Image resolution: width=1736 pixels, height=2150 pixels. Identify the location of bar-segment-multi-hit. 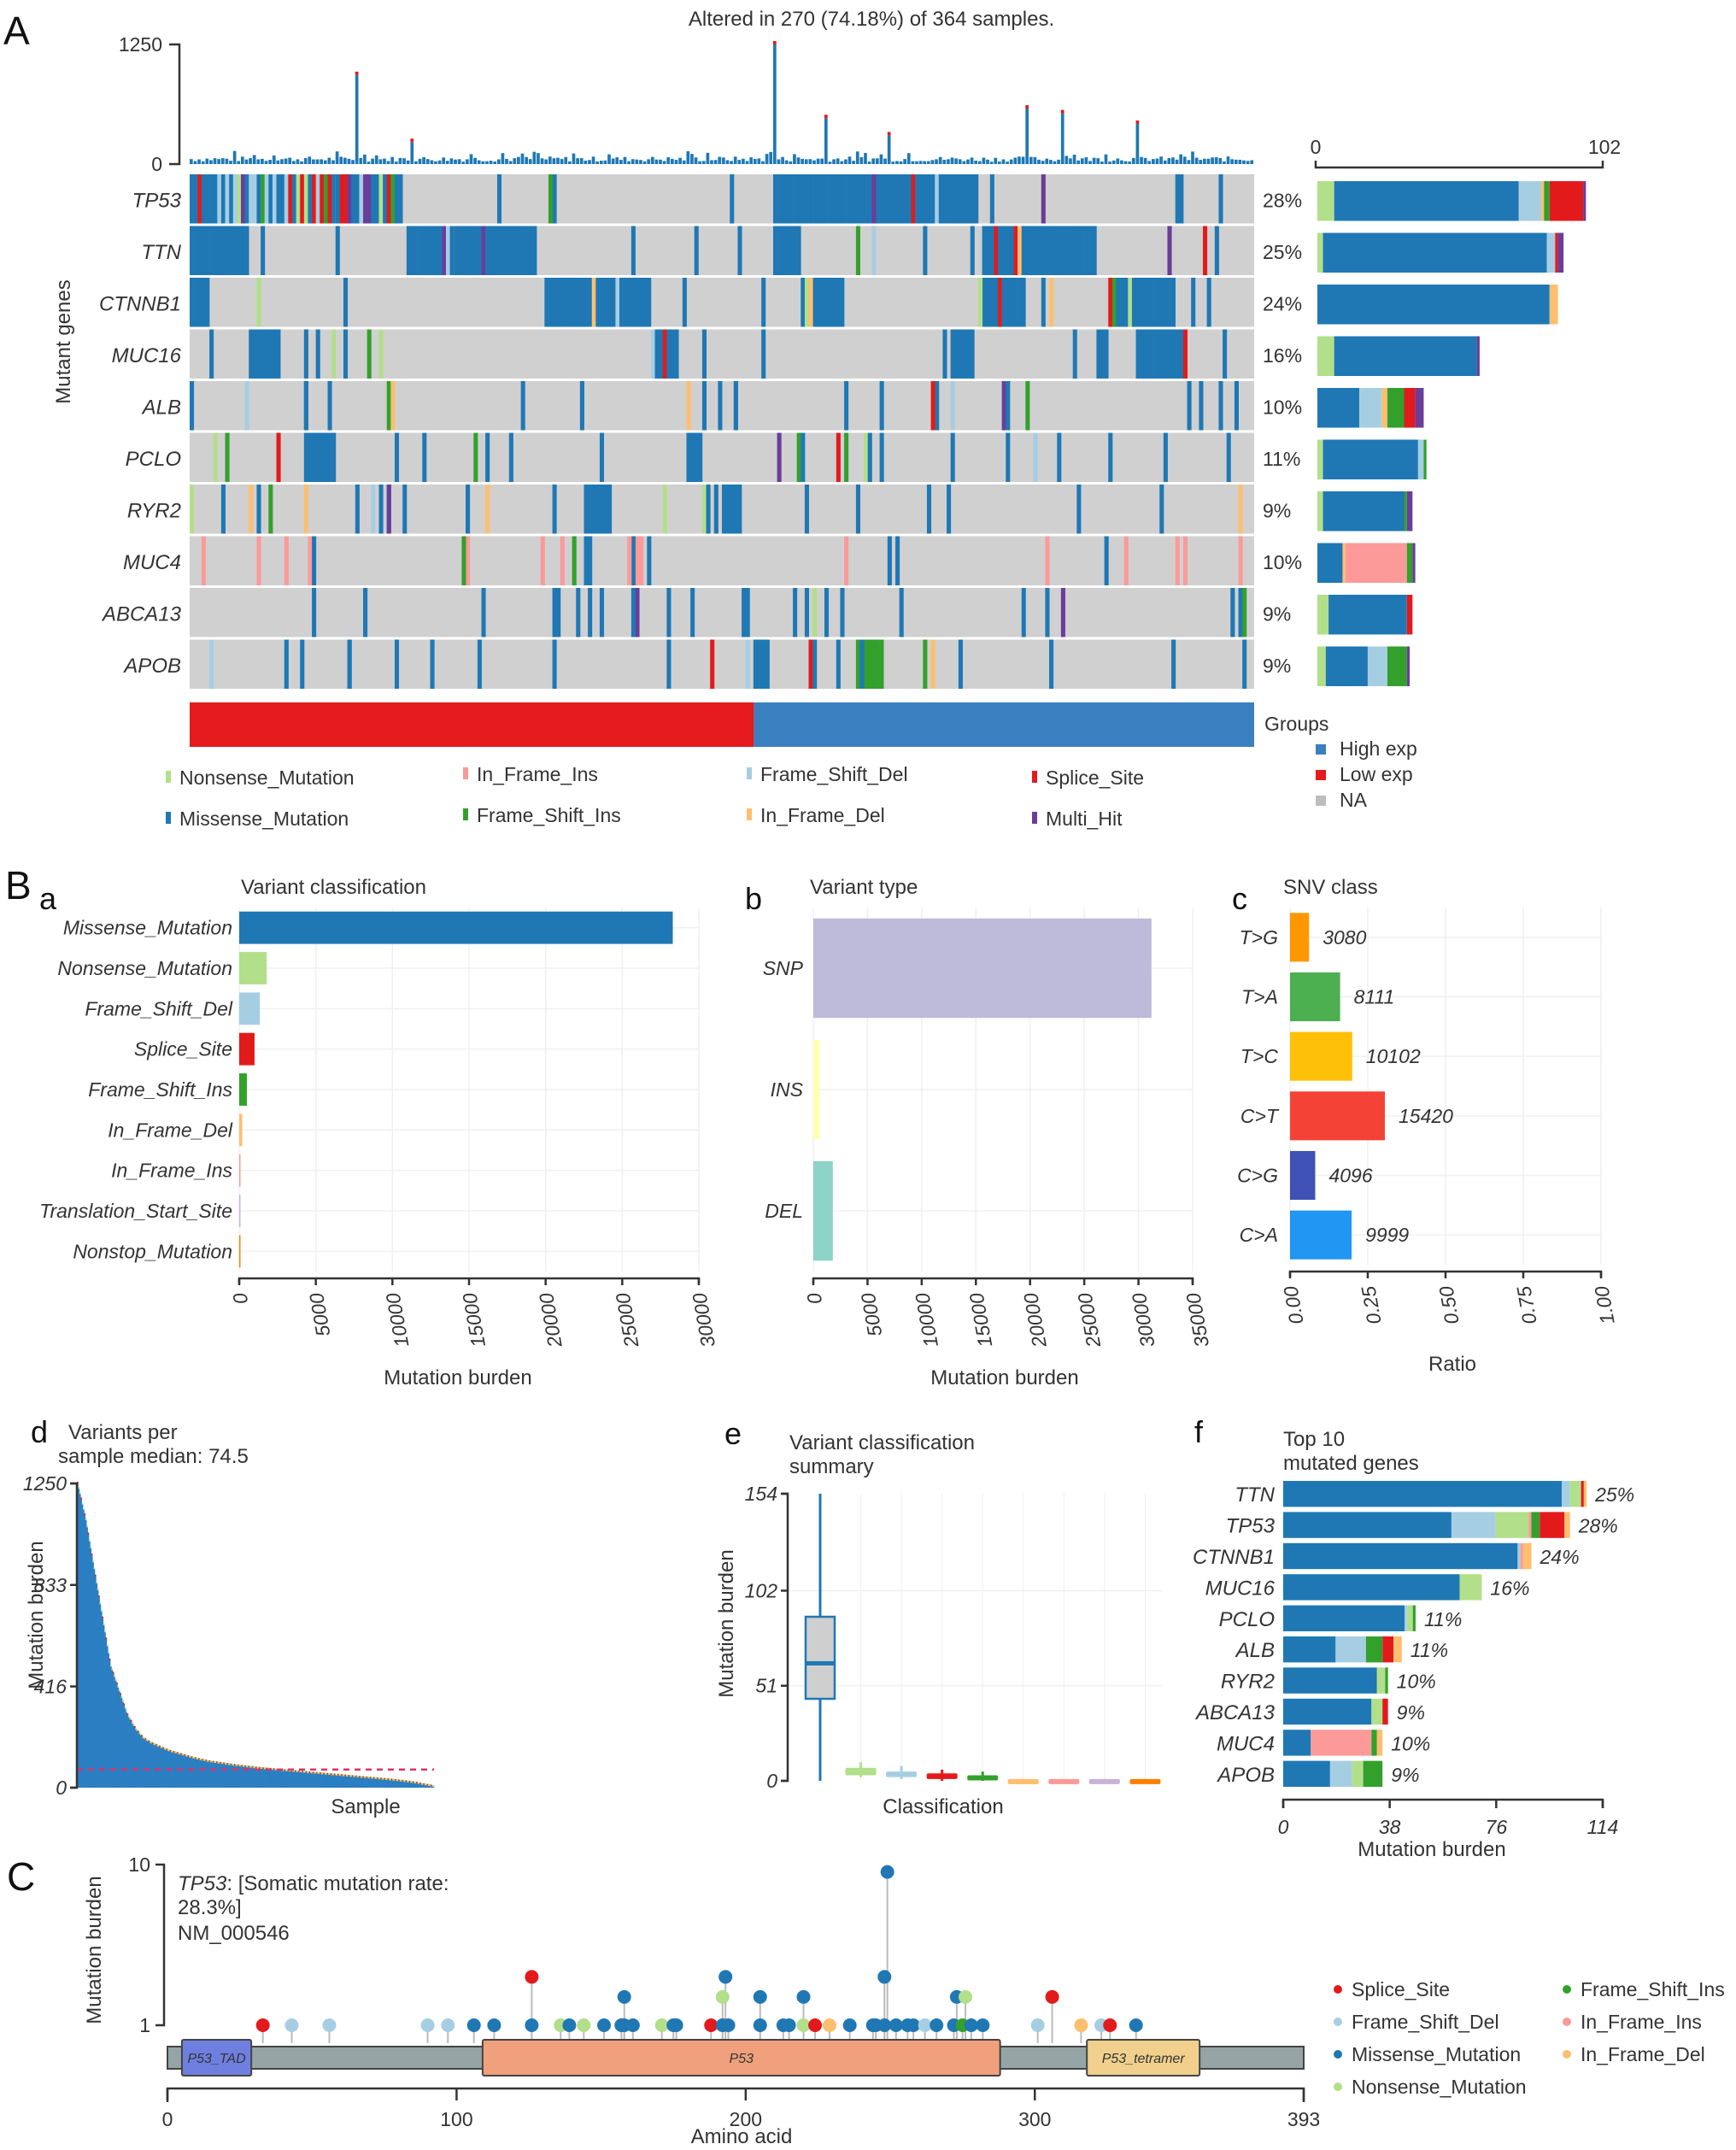
(1410, 511).